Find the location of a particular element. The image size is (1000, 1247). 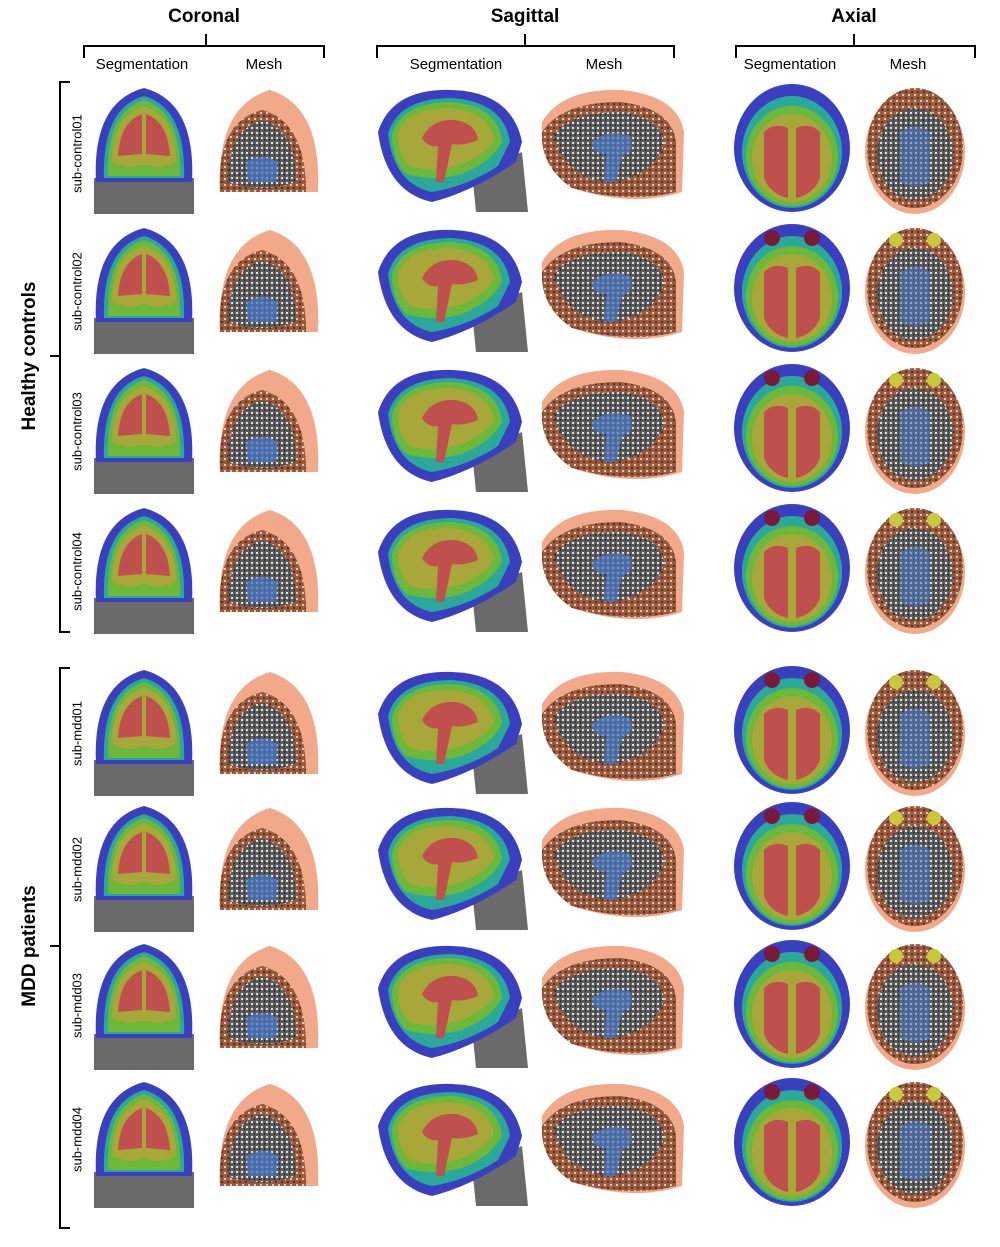

subject-label: sub-control01 is located at coordinates (77, 153).